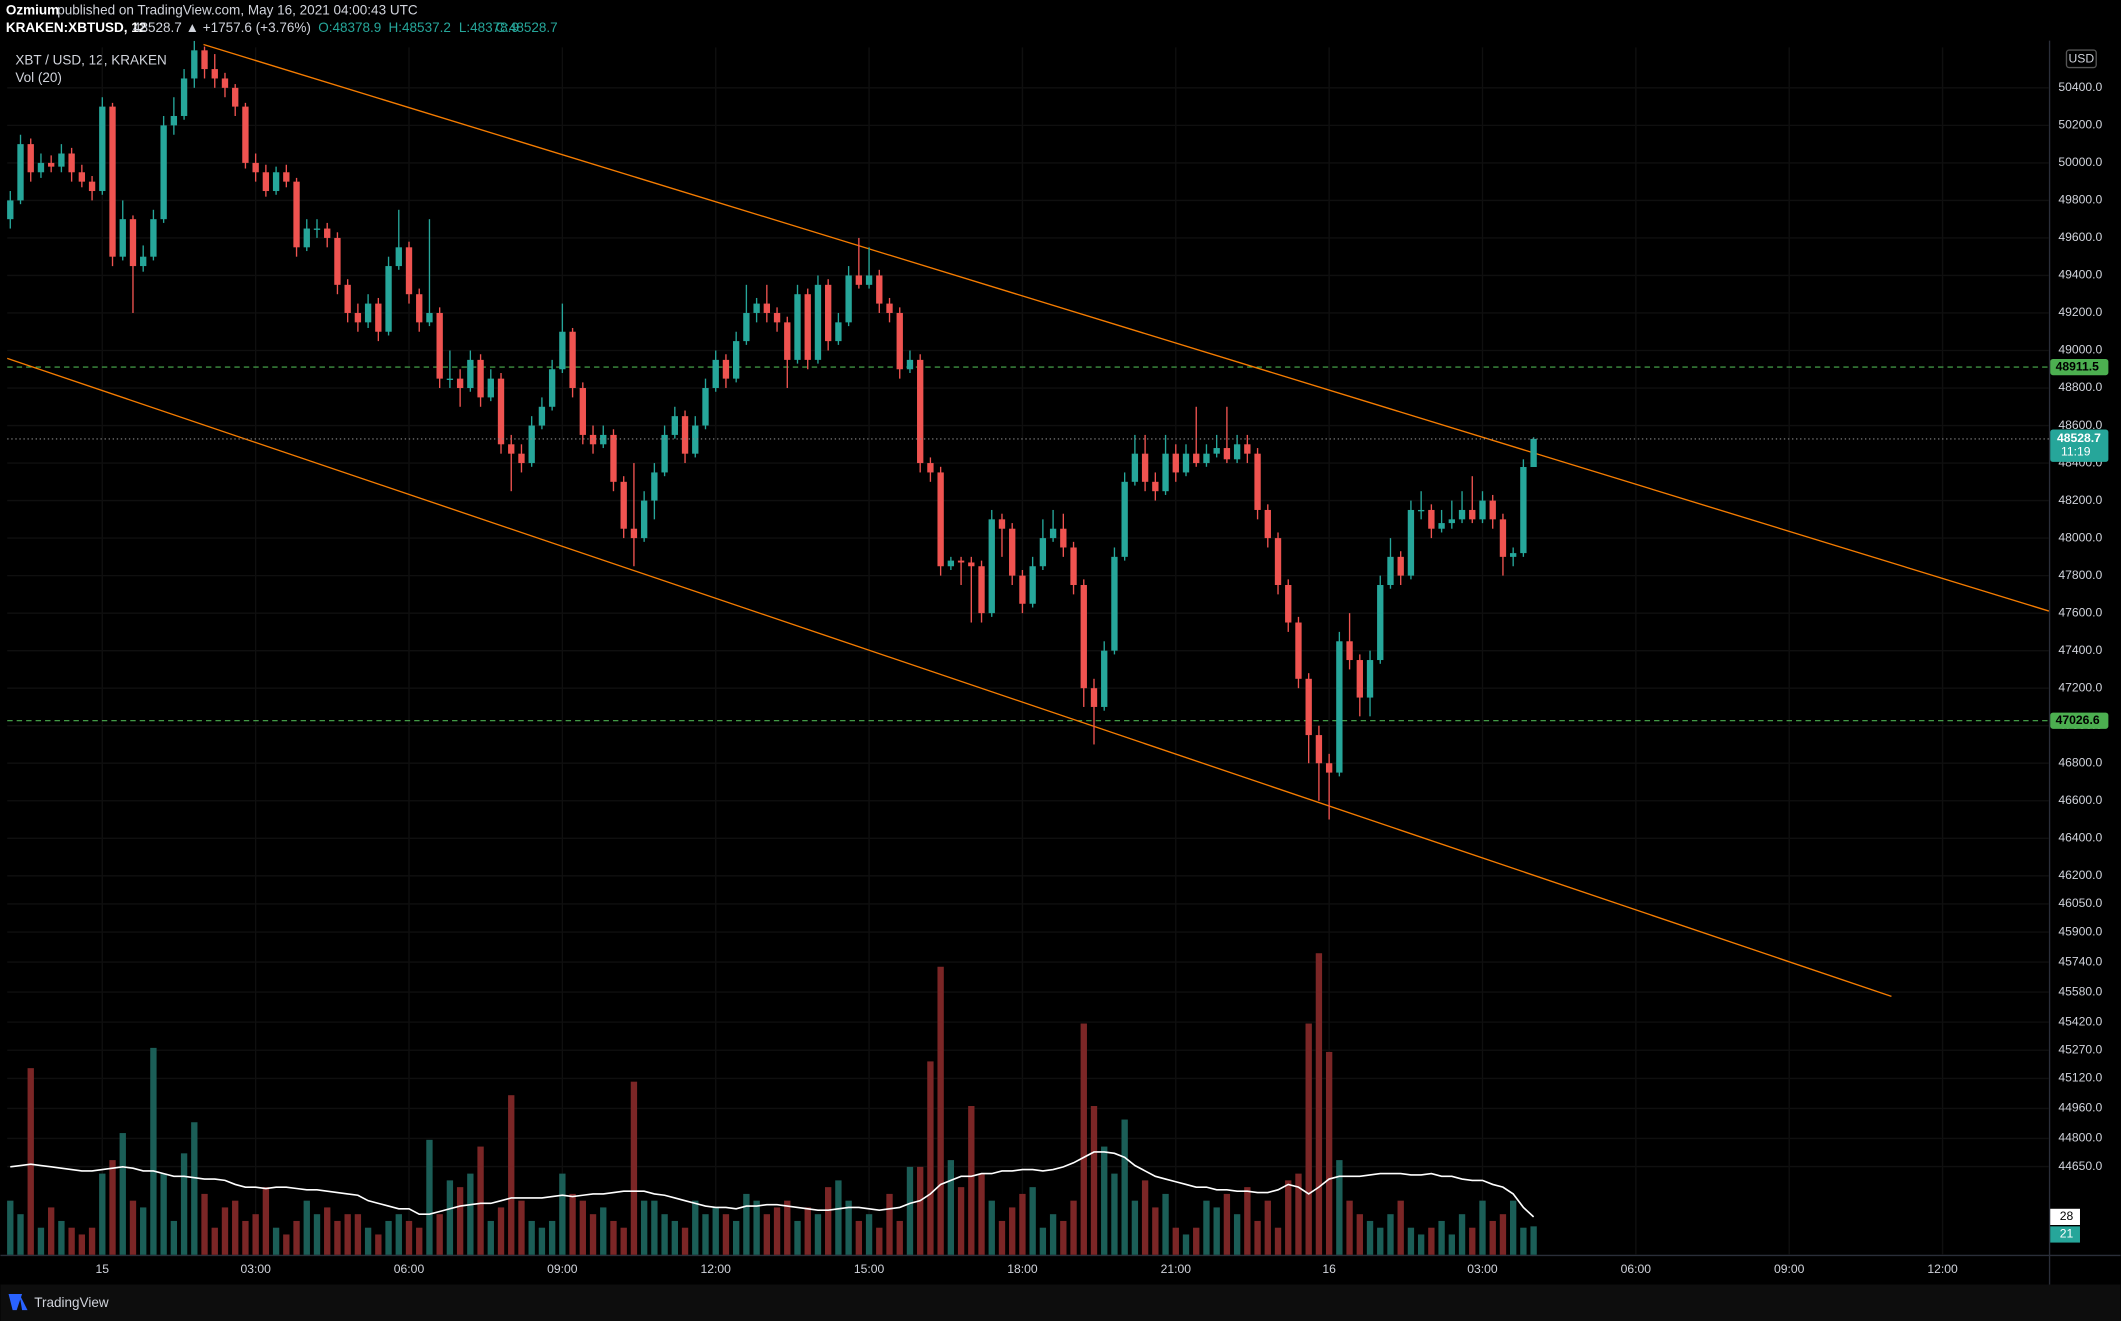 This screenshot has width=2121, height=1321. What do you see at coordinates (2078, 720) in the screenshot?
I see `price-level-label: 47026.6` at bounding box center [2078, 720].